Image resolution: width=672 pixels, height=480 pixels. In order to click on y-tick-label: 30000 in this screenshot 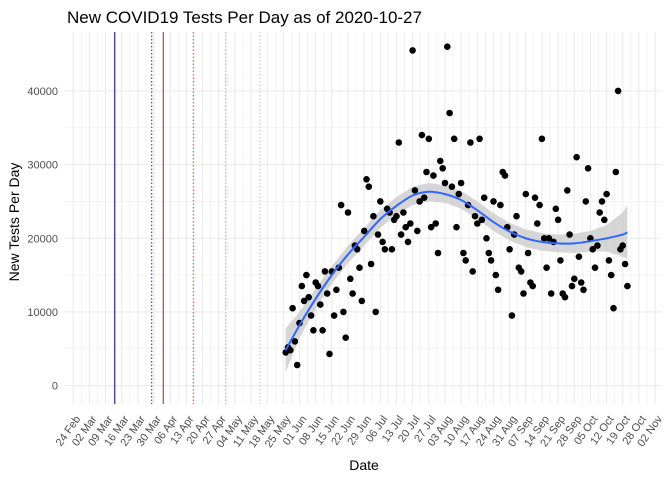, I will do `click(42, 166)`.